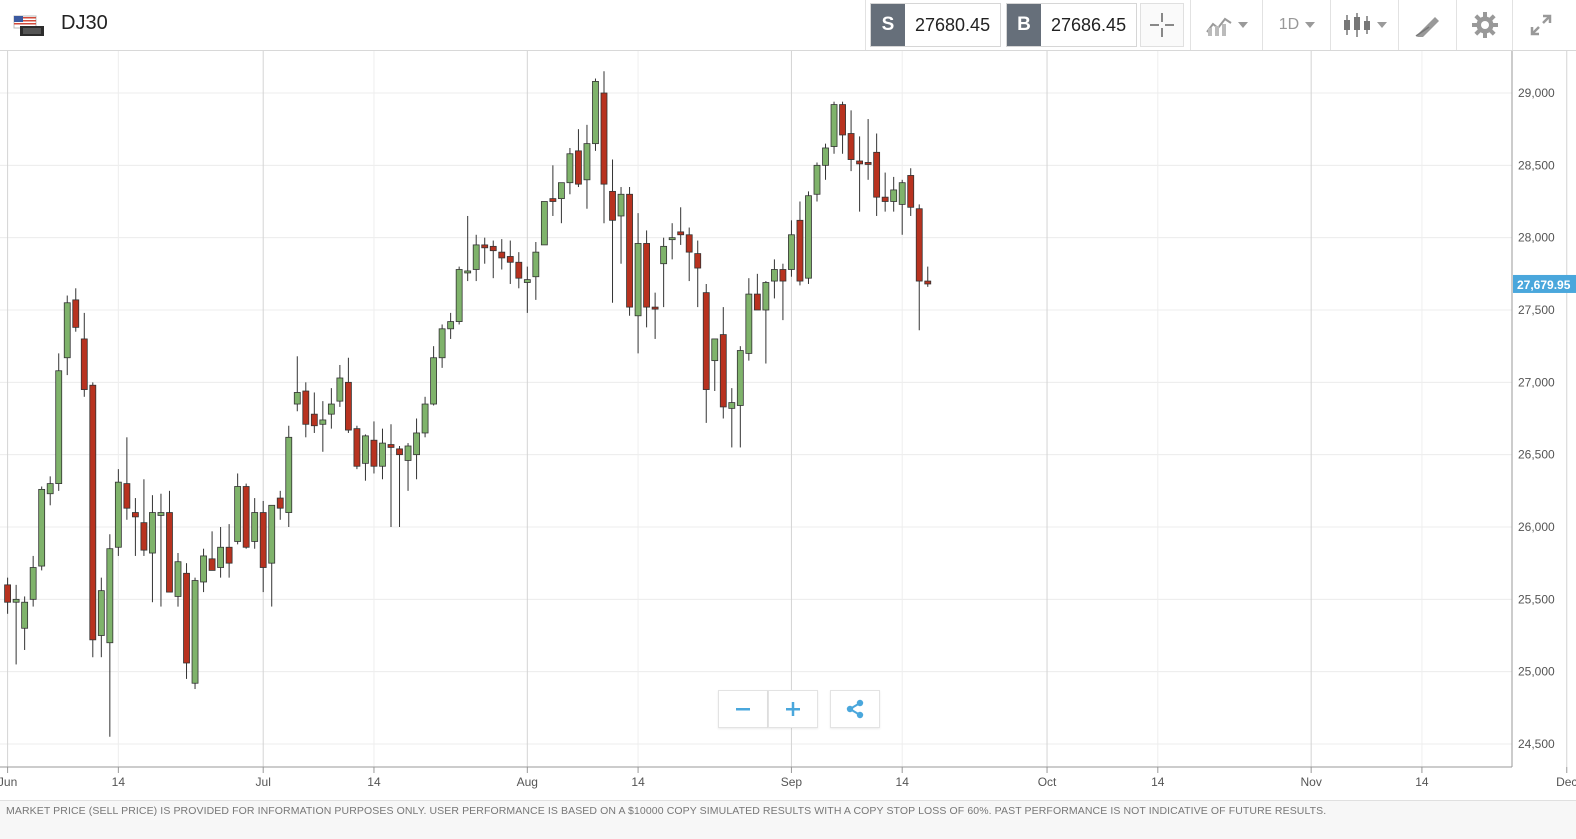 The width and height of the screenshot is (1576, 839). I want to click on candle-style-button, so click(1365, 25).